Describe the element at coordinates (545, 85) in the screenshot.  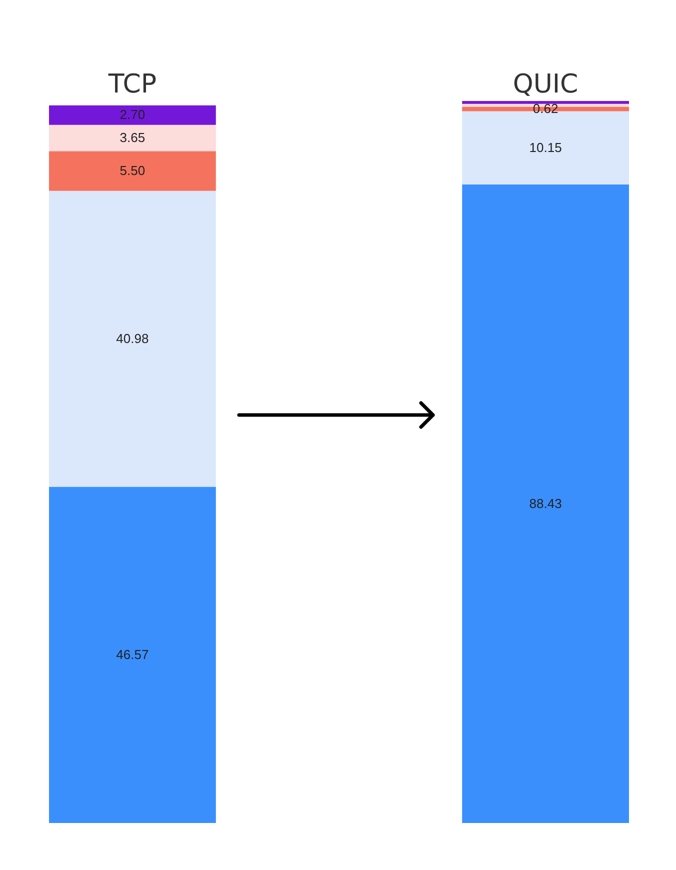
I see `x-tick-label: QUIC` at that location.